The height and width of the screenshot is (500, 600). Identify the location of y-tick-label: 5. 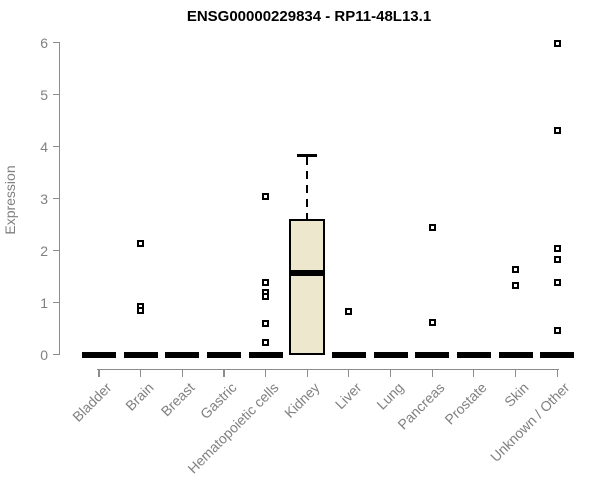
(44, 94).